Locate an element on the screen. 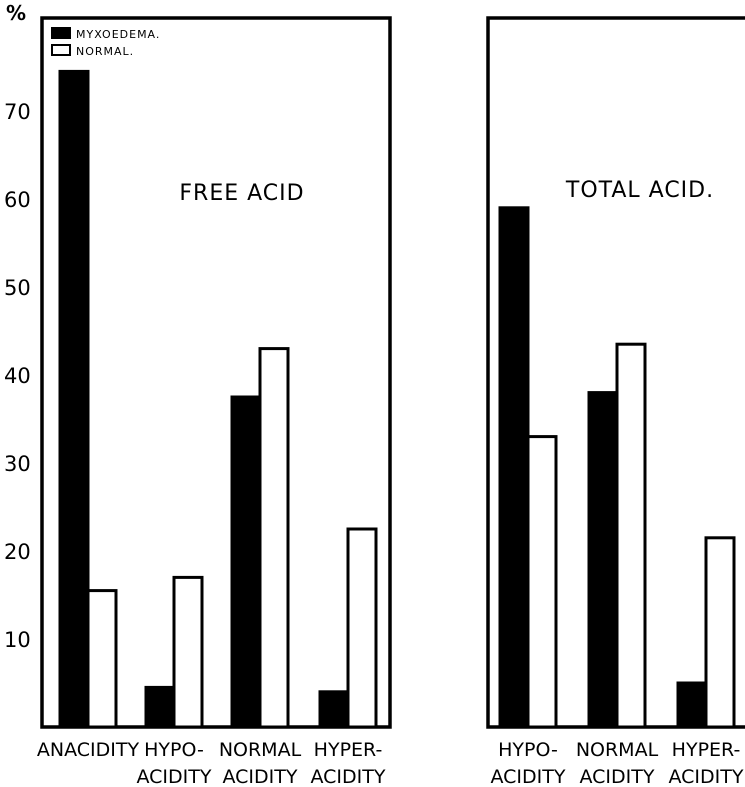 This screenshot has height=787, width=745. y-tick-label: 30 is located at coordinates (17, 464).